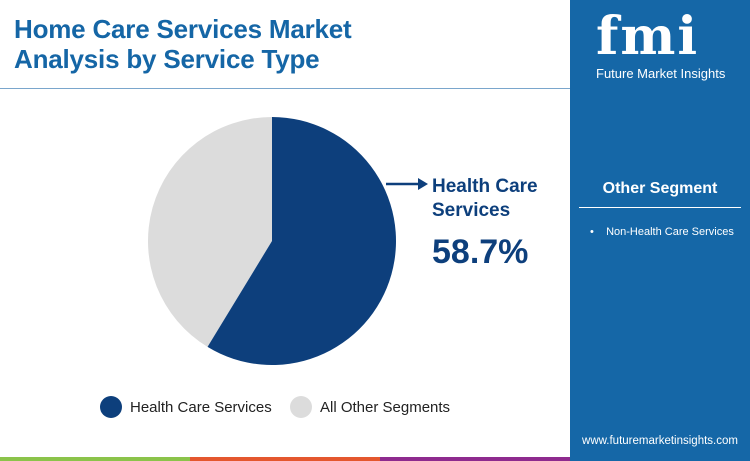 This screenshot has height=461, width=750. What do you see at coordinates (285, 88) in the screenshot?
I see `divider` at bounding box center [285, 88].